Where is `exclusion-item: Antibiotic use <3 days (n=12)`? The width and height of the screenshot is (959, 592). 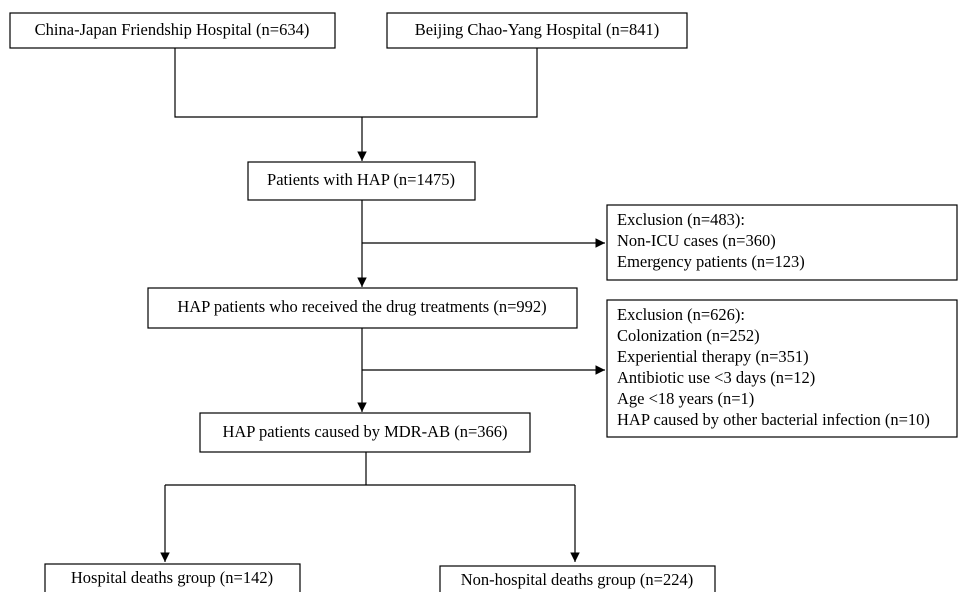 exclusion-item: Antibiotic use <3 days (n=12) is located at coordinates (716, 377).